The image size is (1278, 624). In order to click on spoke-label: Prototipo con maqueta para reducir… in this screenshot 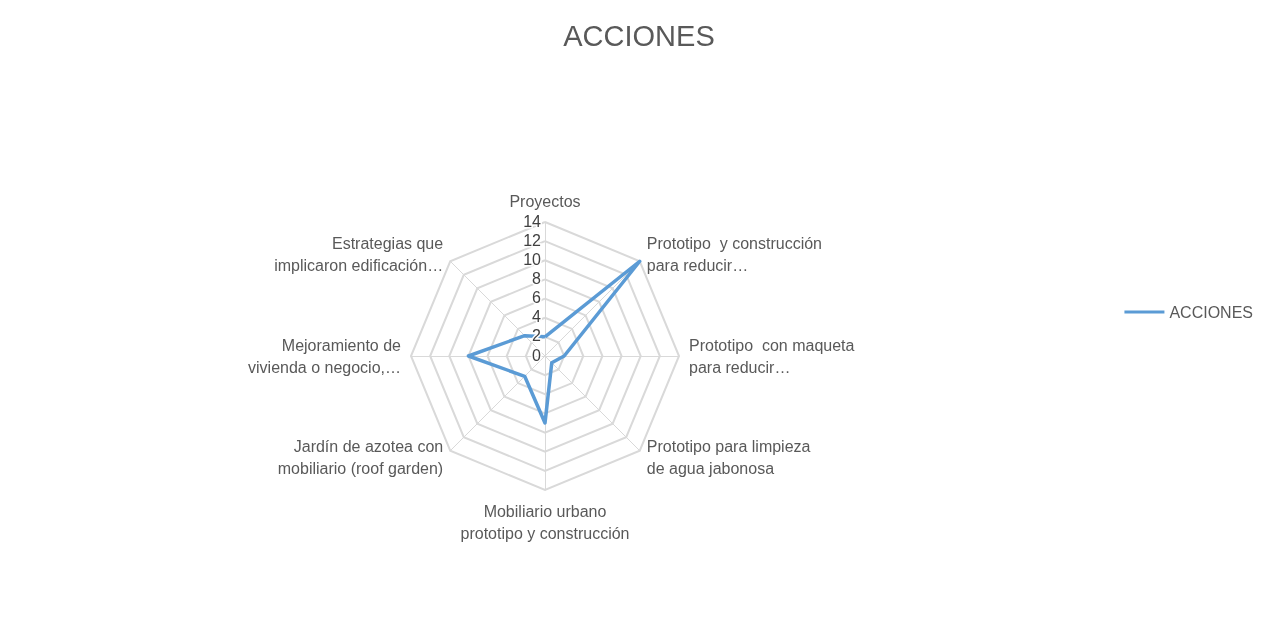, I will do `click(772, 356)`.